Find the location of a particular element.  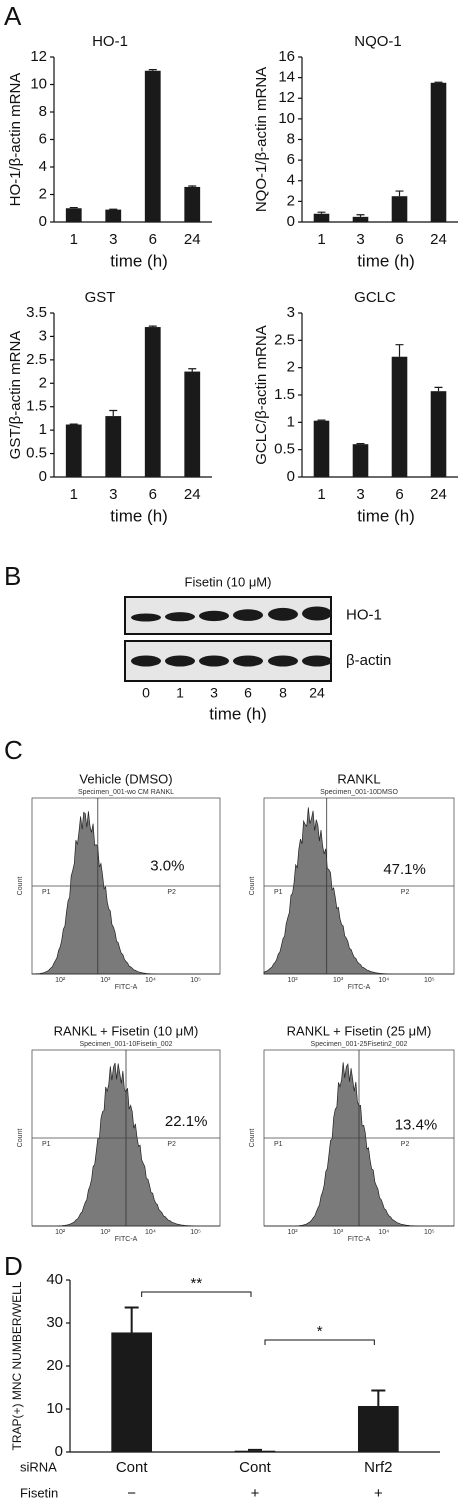

y-axis-label: GCLC/β-actin mRNA is located at coordinates (261, 394).